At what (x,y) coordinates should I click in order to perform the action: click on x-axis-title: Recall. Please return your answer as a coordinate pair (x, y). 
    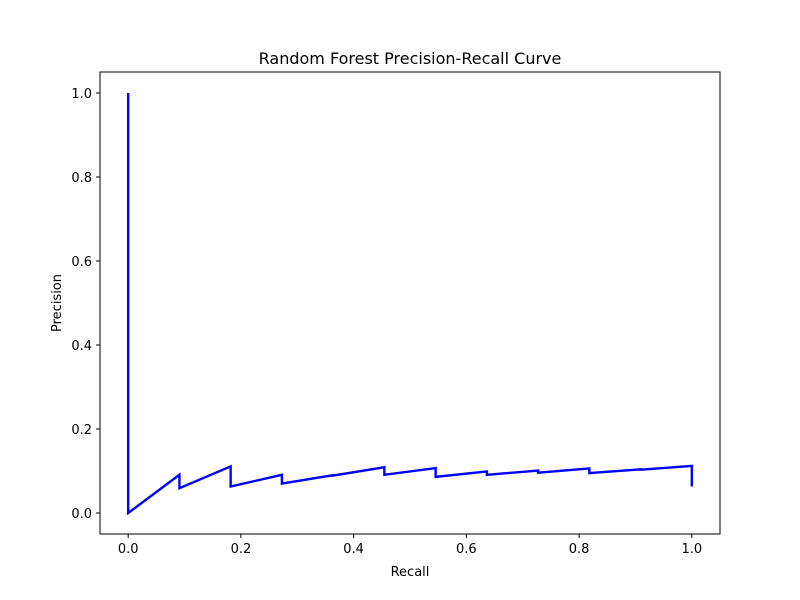
    Looking at the image, I should click on (410, 572).